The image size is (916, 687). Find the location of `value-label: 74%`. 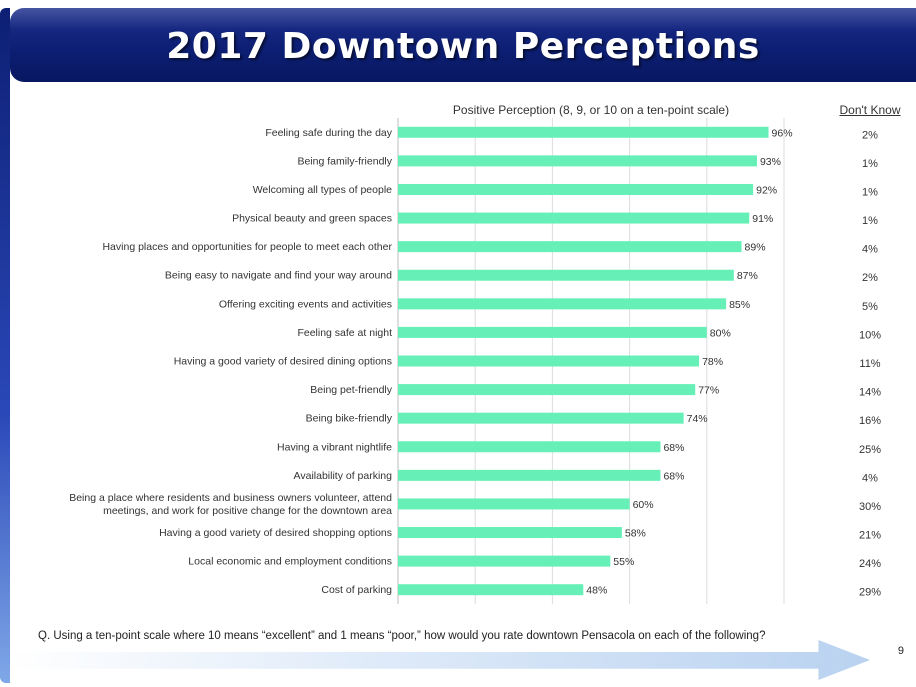

value-label: 74% is located at coordinates (697, 419).